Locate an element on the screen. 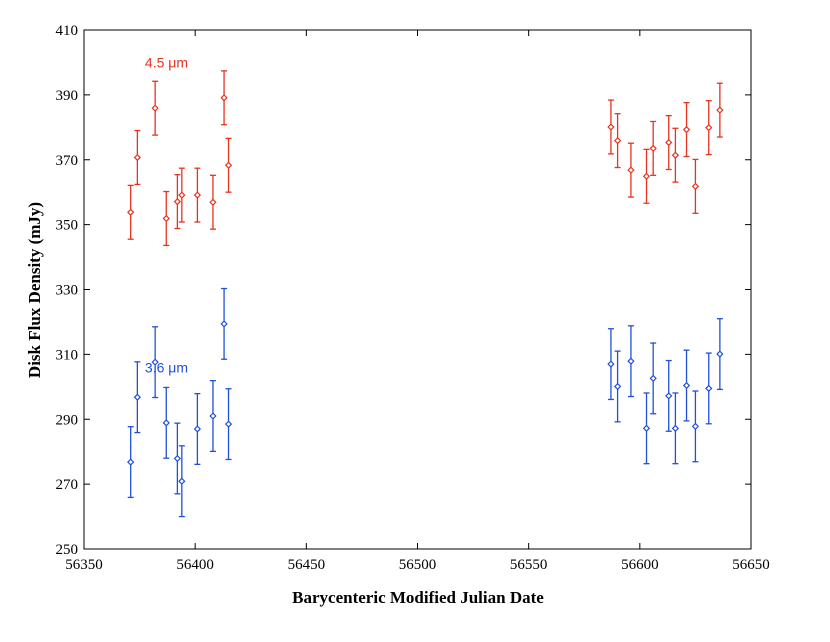 Image resolution: width=830 pixels, height=642 pixels. y-axis-title: Disk Flux Density (mJy) is located at coordinates (34, 290).